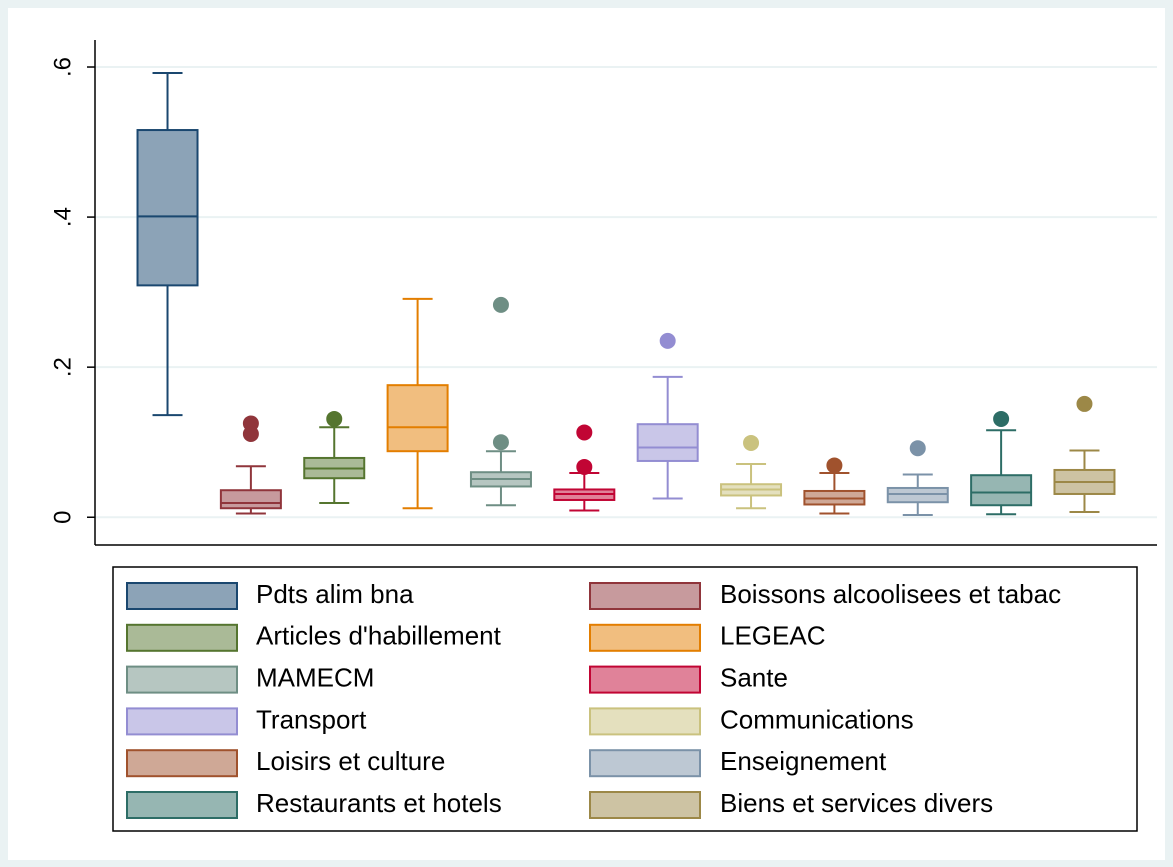 The width and height of the screenshot is (1173, 867). I want to click on legend-label: Sante, so click(754, 677).